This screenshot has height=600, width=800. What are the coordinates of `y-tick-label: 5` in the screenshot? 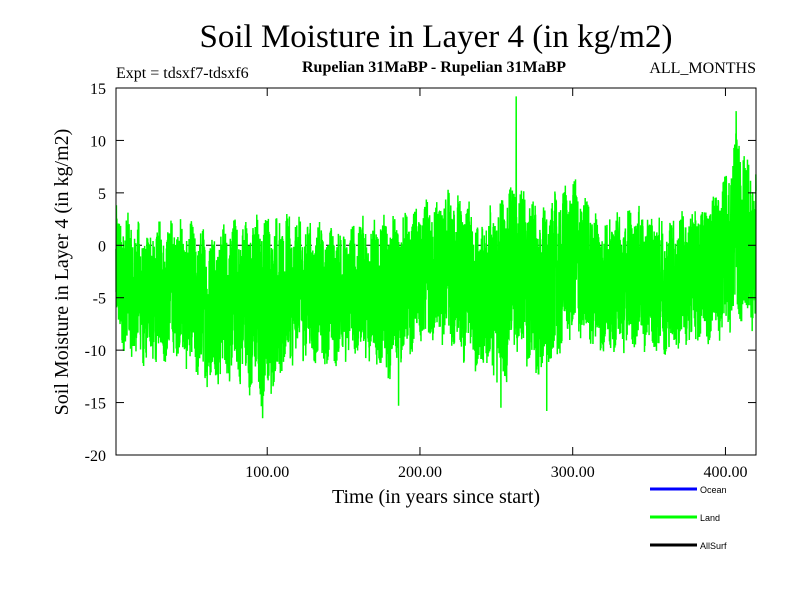 It's located at (102, 194).